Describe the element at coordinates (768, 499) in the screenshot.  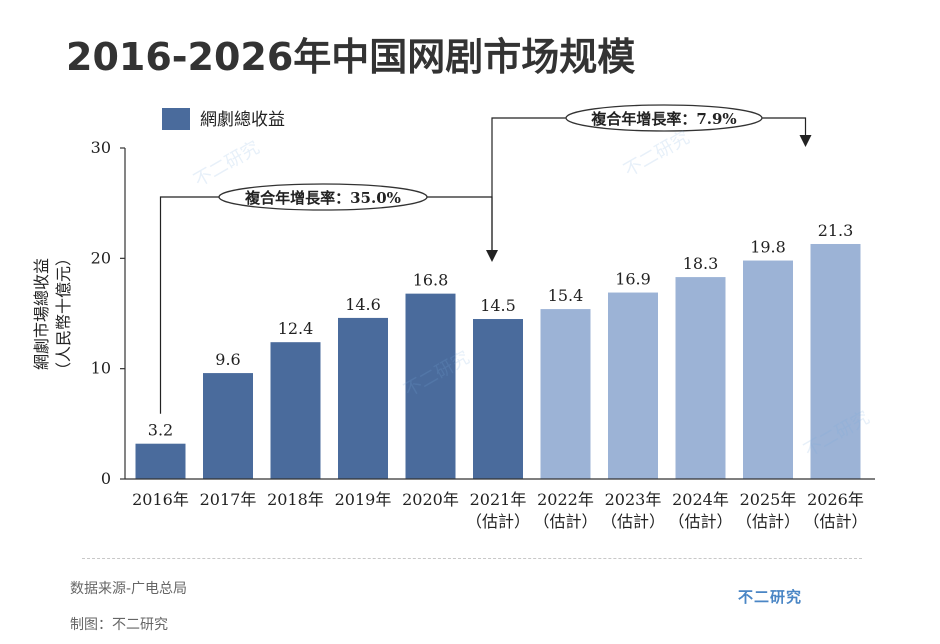
I see `x-tick-label: 2025年` at that location.